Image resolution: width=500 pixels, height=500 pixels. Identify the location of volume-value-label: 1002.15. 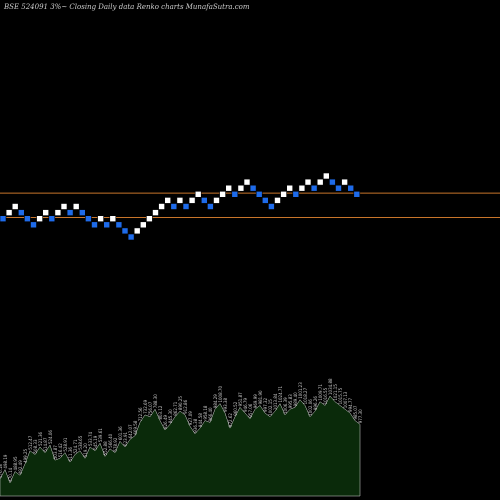
(270, 407).